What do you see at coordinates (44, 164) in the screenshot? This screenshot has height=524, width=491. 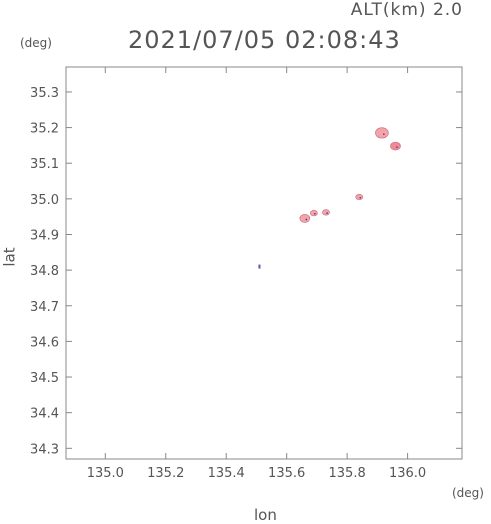 I see `y-tick-label: 35.1` at bounding box center [44, 164].